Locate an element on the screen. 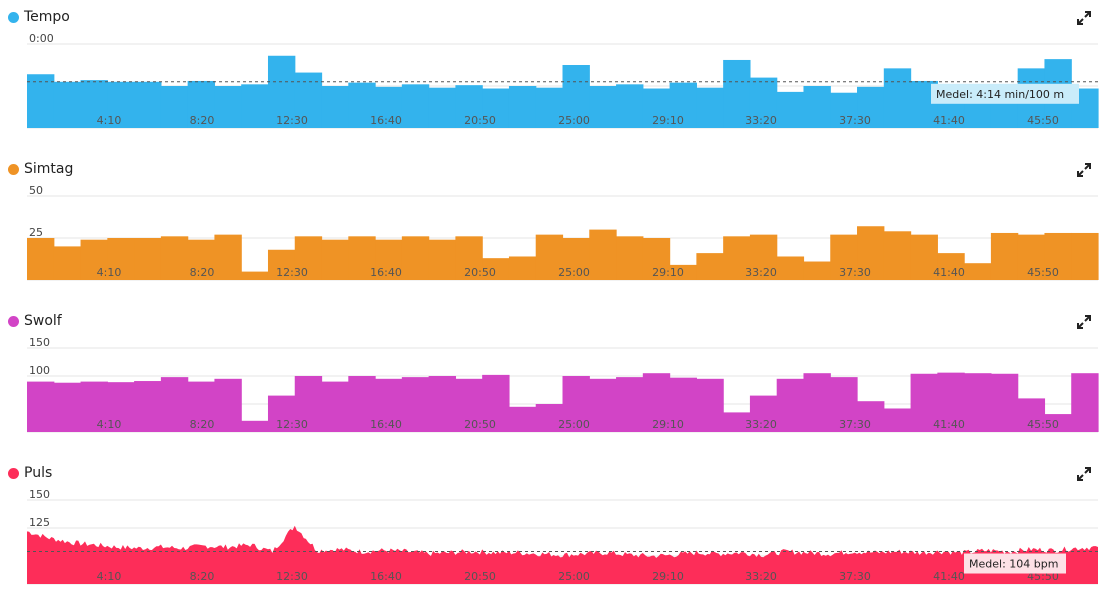 The width and height of the screenshot is (1104, 606). y-tick-label: 50 is located at coordinates (36, 190).